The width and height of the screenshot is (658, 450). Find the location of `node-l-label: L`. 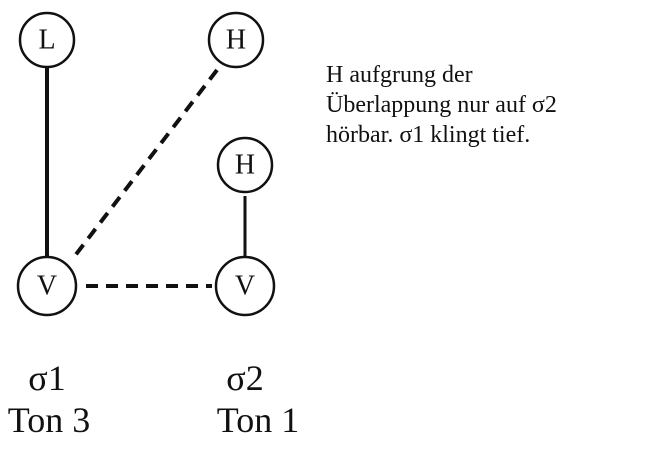

node-l-label: L is located at coordinates (46, 40).